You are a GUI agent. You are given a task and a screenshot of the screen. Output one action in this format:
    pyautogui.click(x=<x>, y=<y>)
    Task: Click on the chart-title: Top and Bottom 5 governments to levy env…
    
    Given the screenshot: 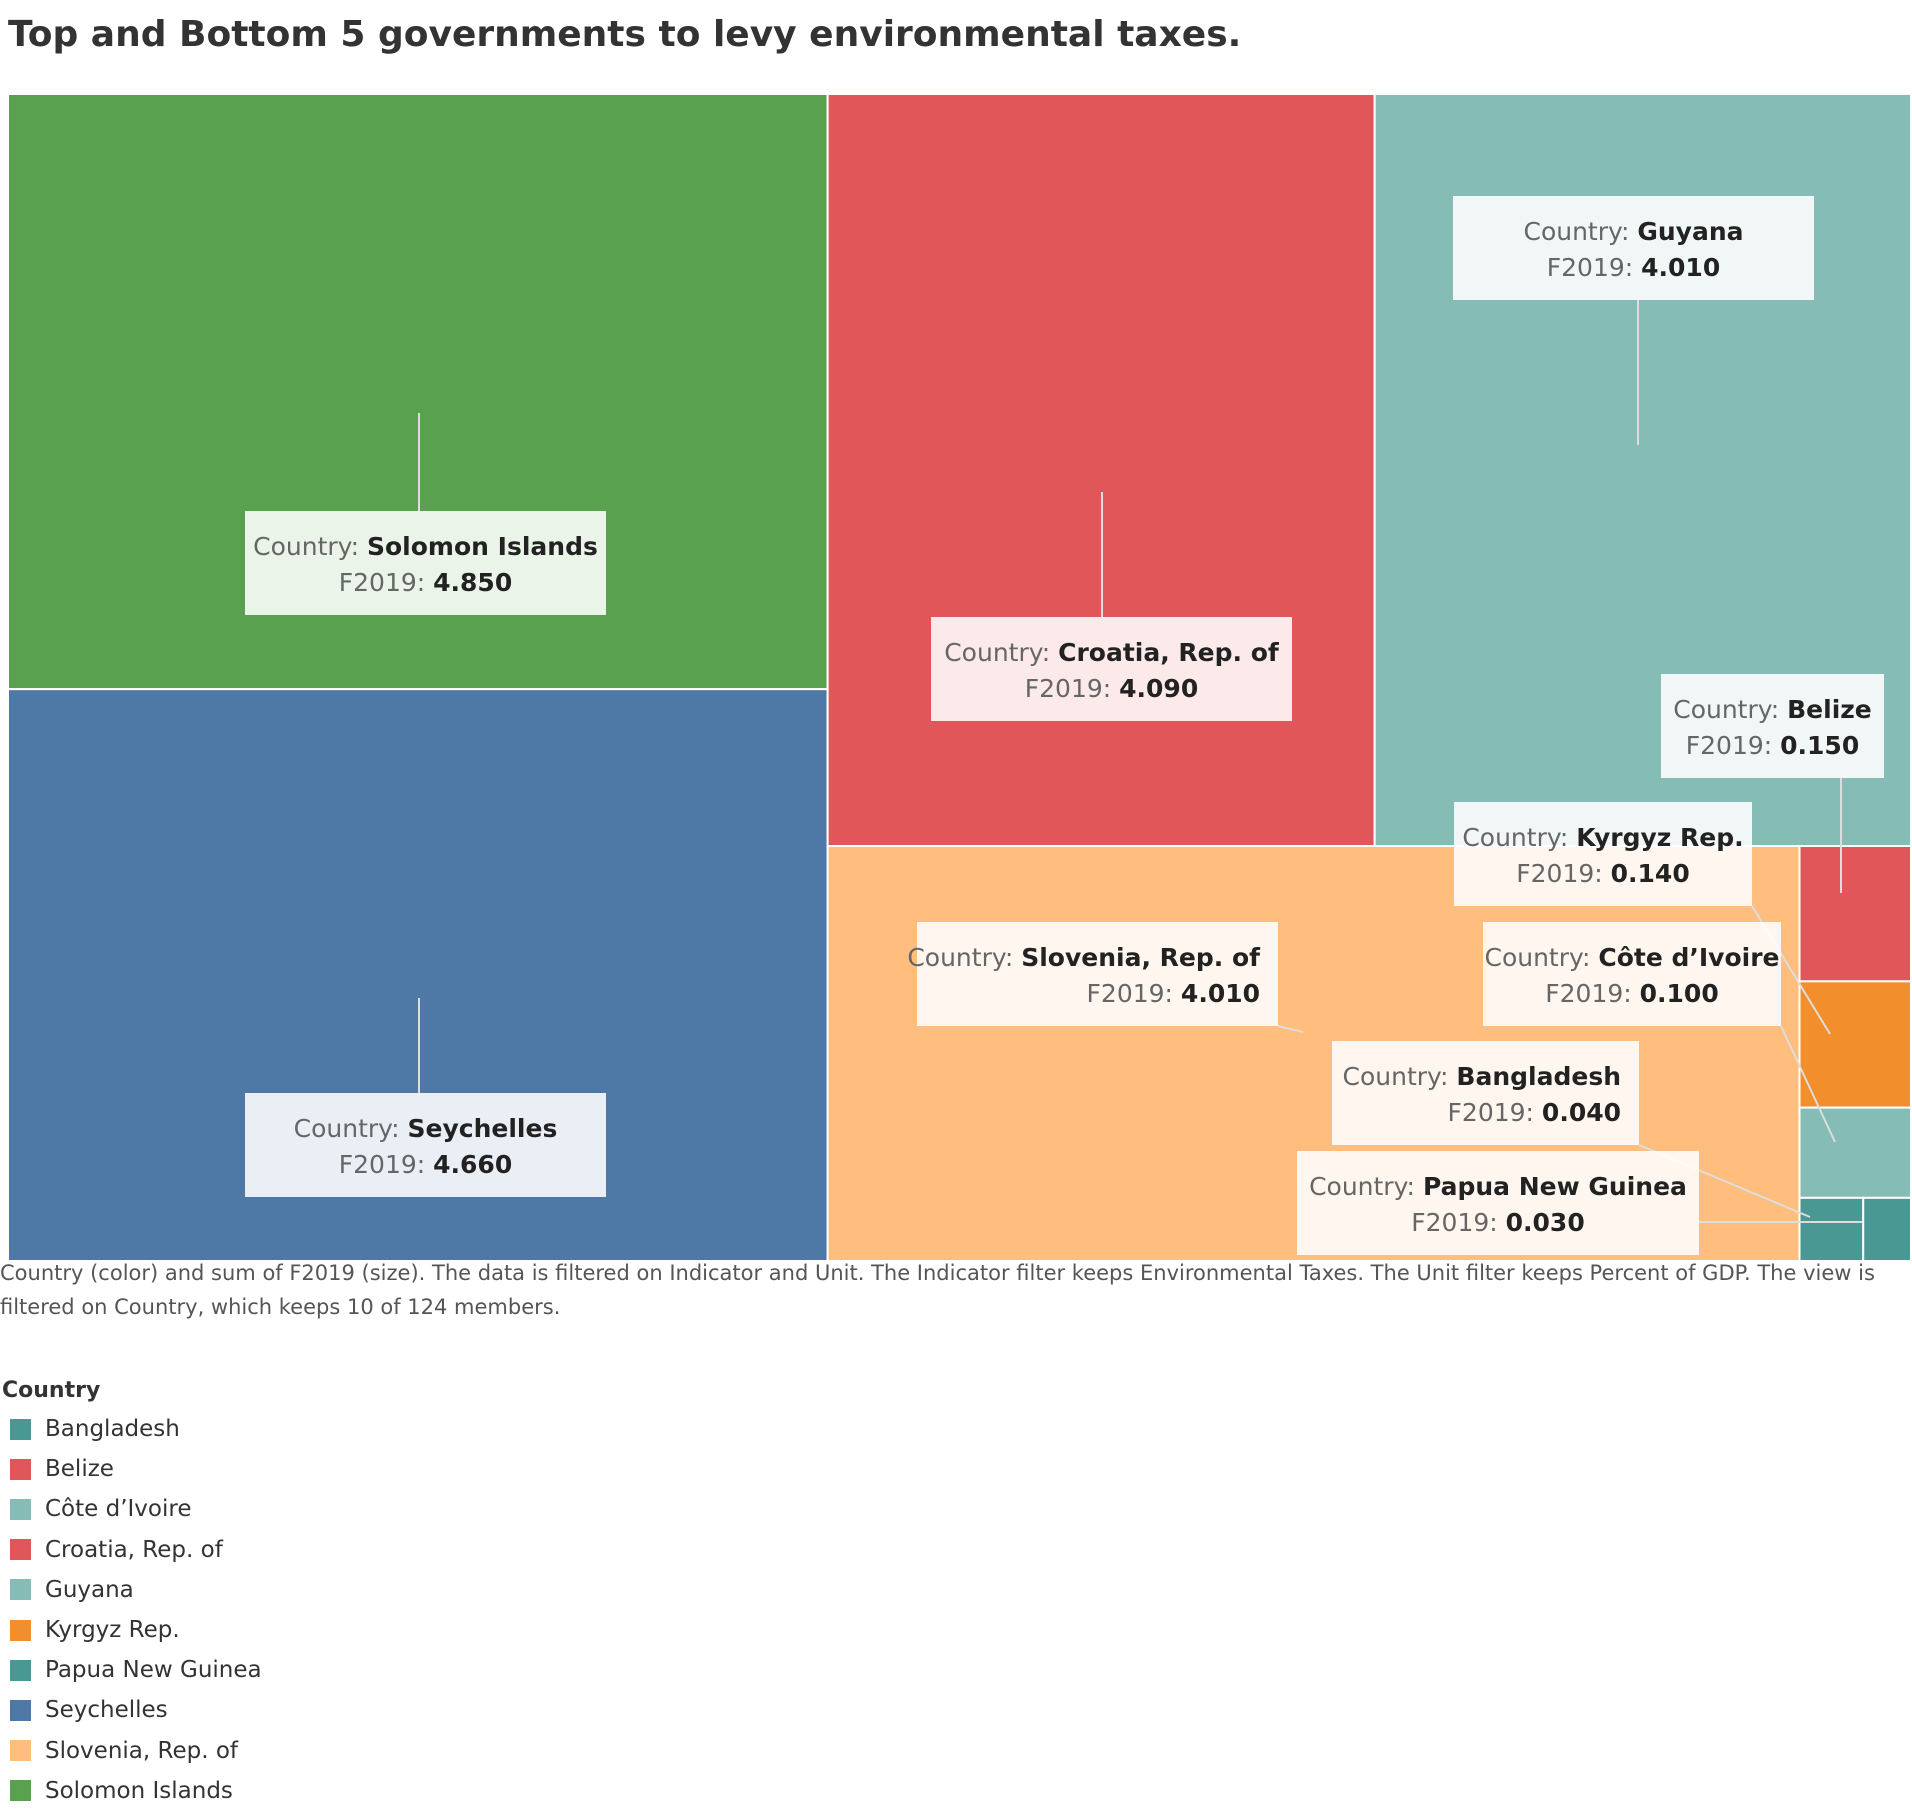 What is the action you would take?
    pyautogui.click(x=625, y=34)
    